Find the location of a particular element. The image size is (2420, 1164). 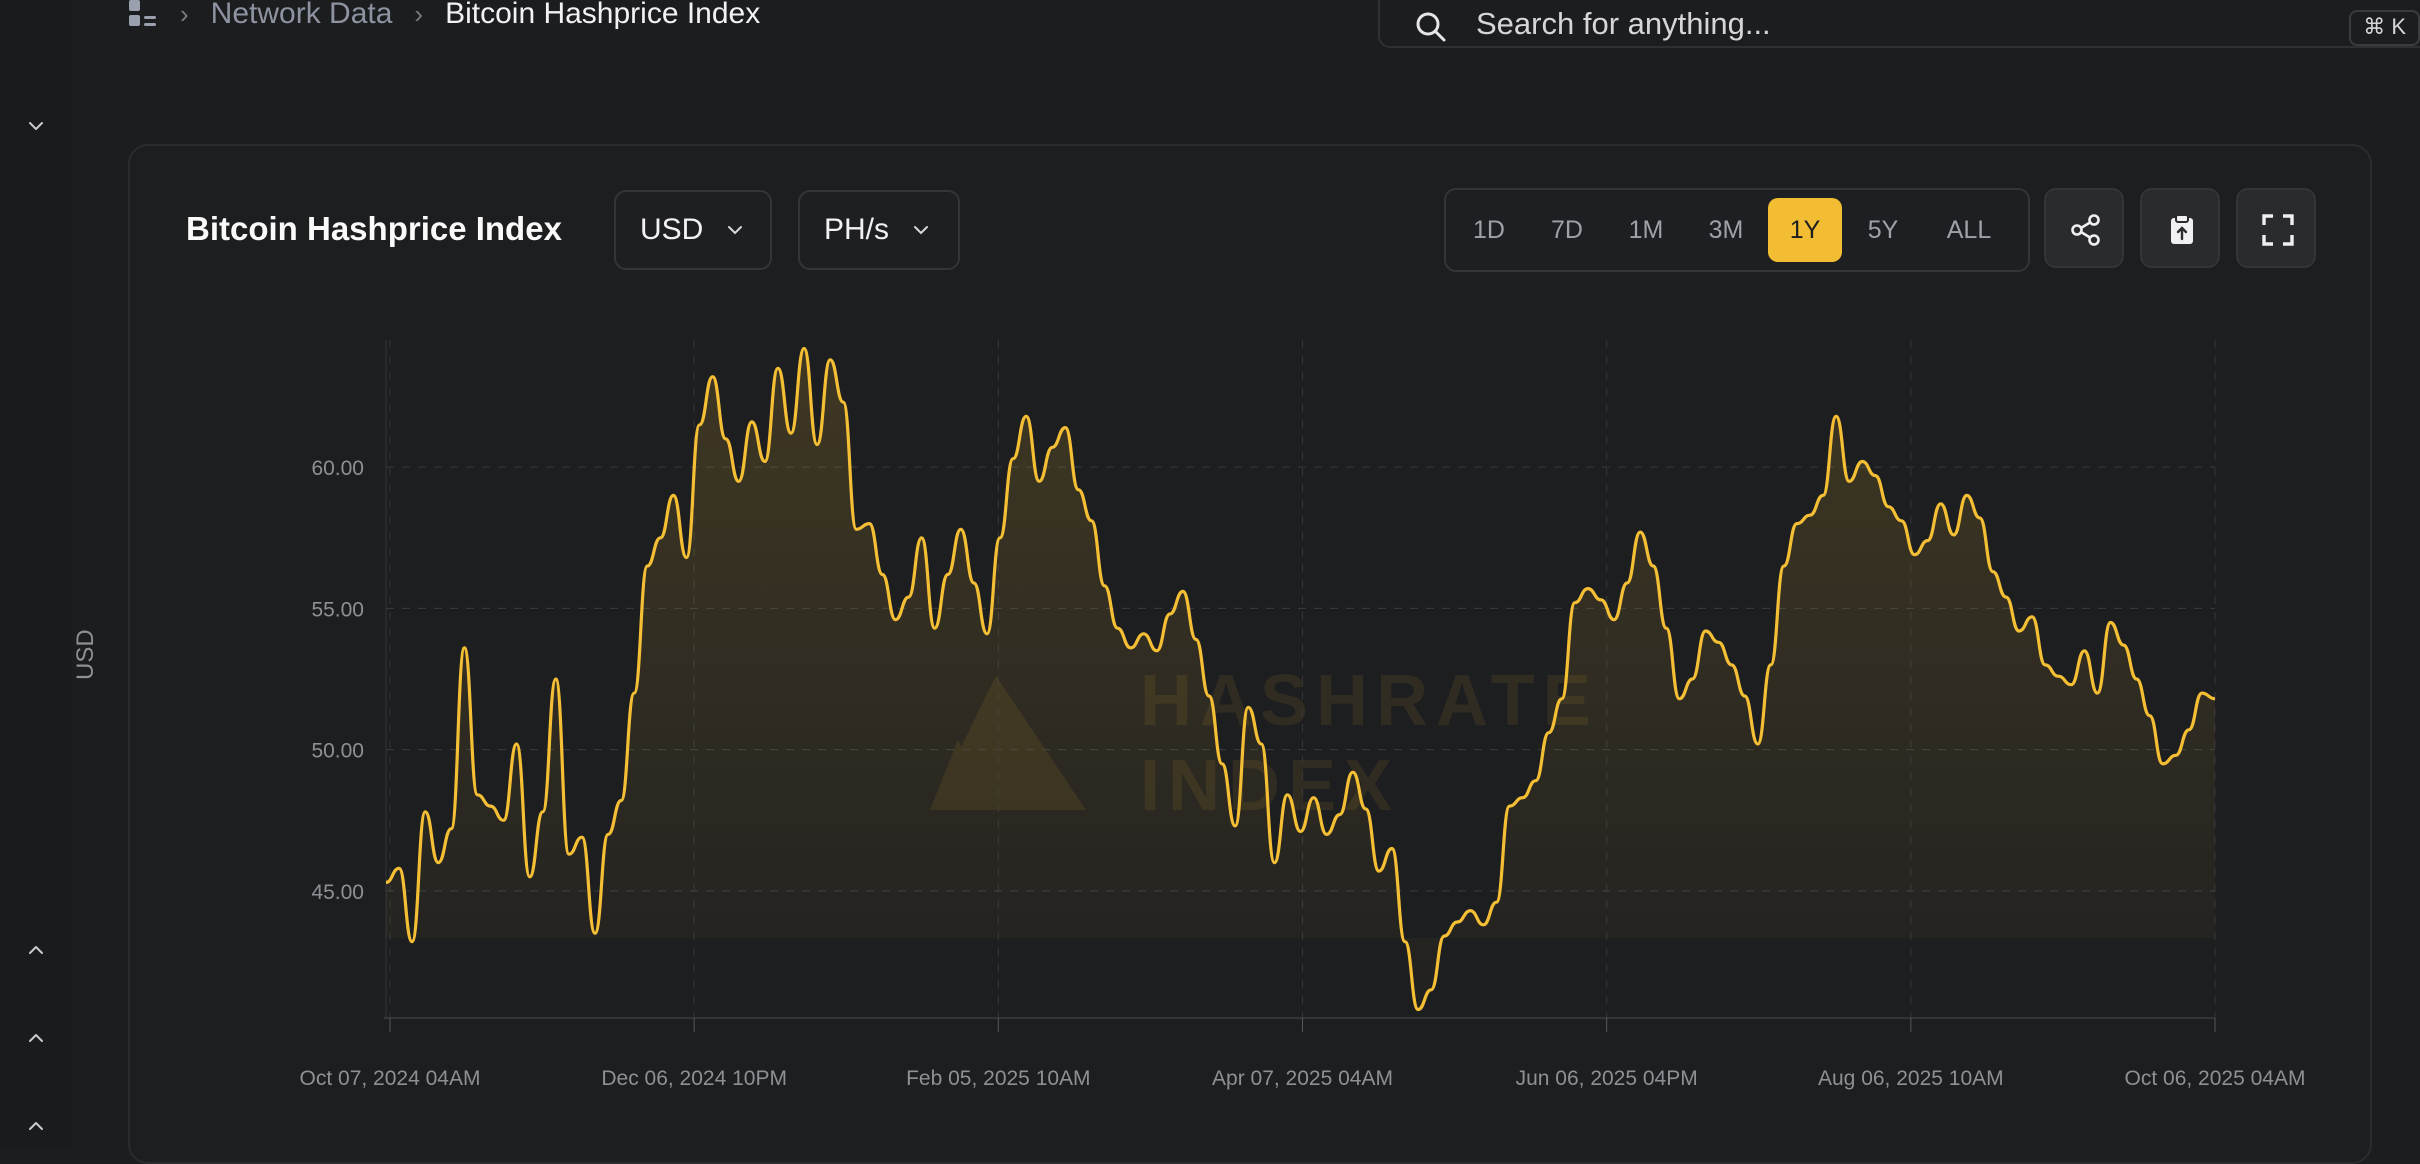

range-3m-button: 3M is located at coordinates (1726, 230).